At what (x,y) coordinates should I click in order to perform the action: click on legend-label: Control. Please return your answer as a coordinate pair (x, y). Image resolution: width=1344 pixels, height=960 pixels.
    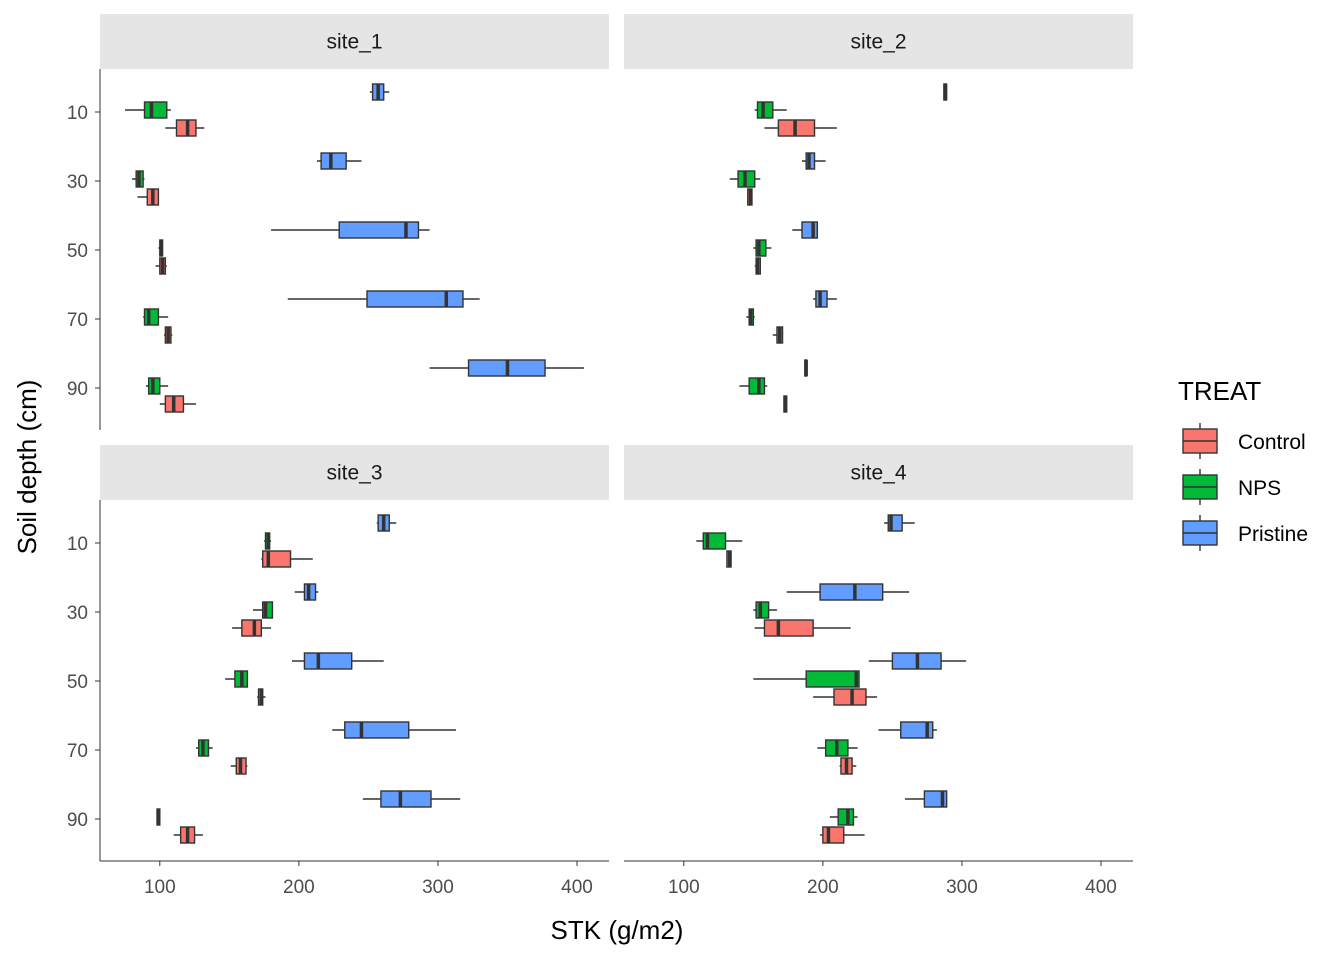
    Looking at the image, I should click on (1272, 442).